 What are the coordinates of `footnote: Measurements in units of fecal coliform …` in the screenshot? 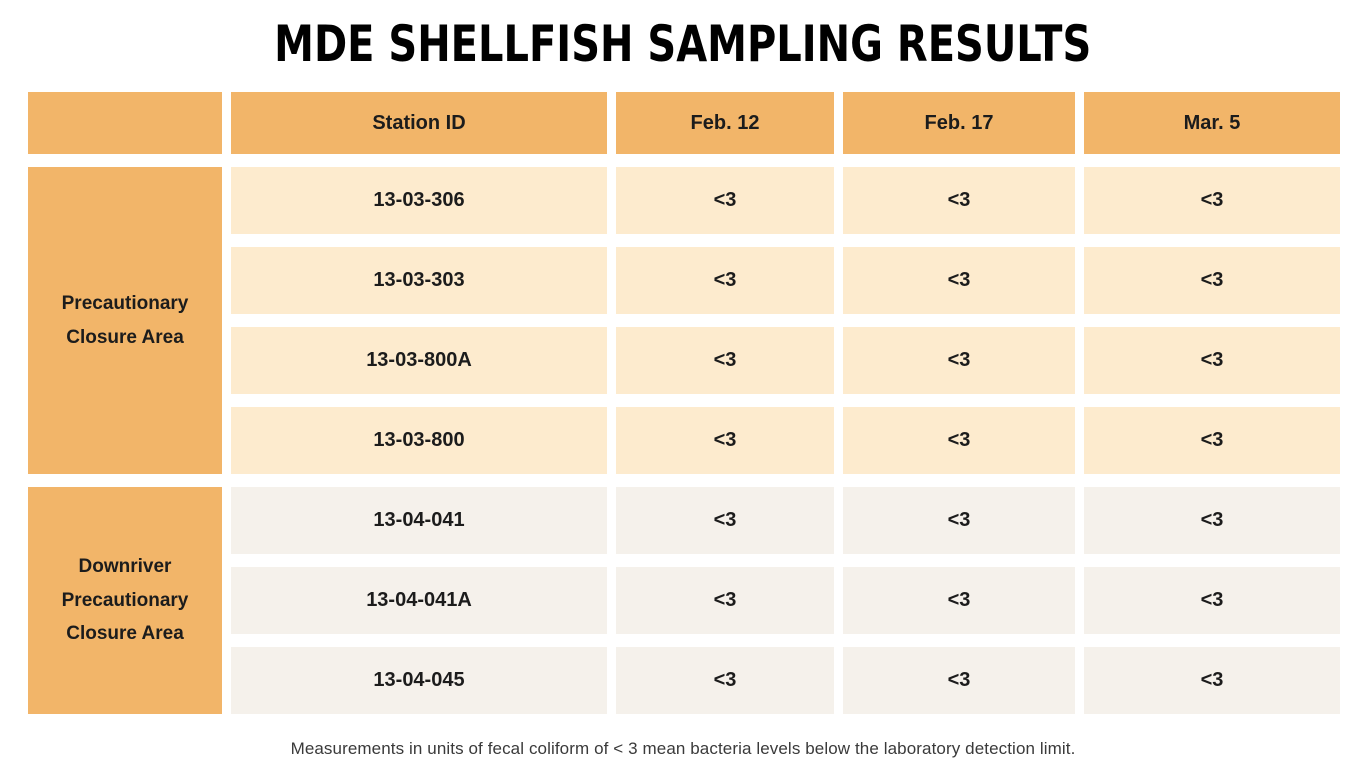 It's located at (683, 748).